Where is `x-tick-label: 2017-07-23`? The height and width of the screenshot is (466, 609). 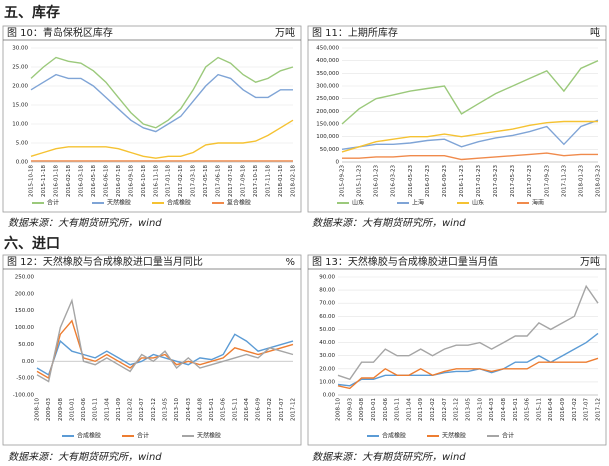
x-tick-label: 2017-07-23 is located at coordinates (530, 181).